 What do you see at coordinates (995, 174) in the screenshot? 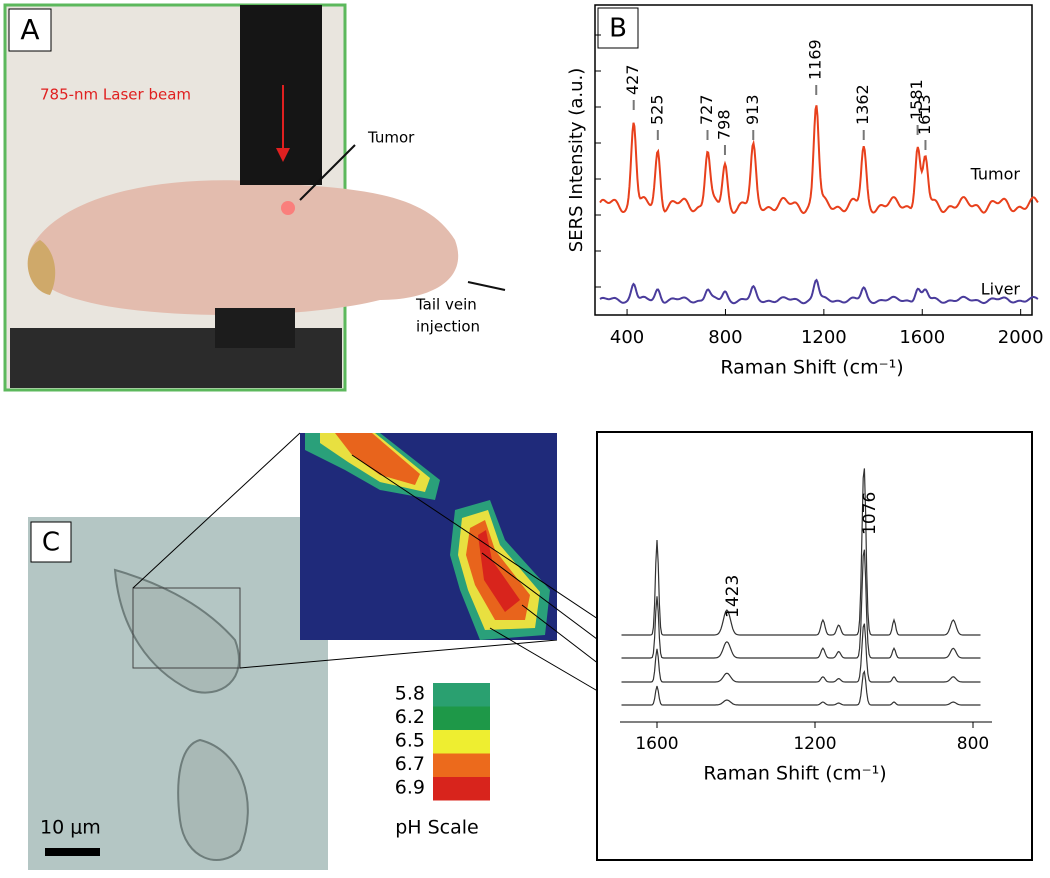
I see `series-label: Tumor` at bounding box center [995, 174].